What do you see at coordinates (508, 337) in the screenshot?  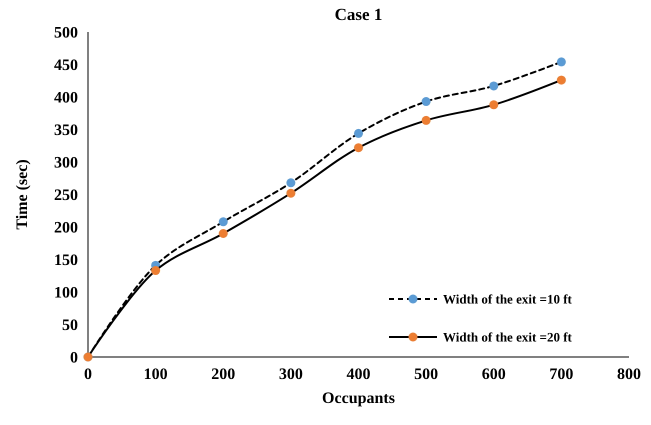 I see `legend-label: Width of the exit =20 ft` at bounding box center [508, 337].